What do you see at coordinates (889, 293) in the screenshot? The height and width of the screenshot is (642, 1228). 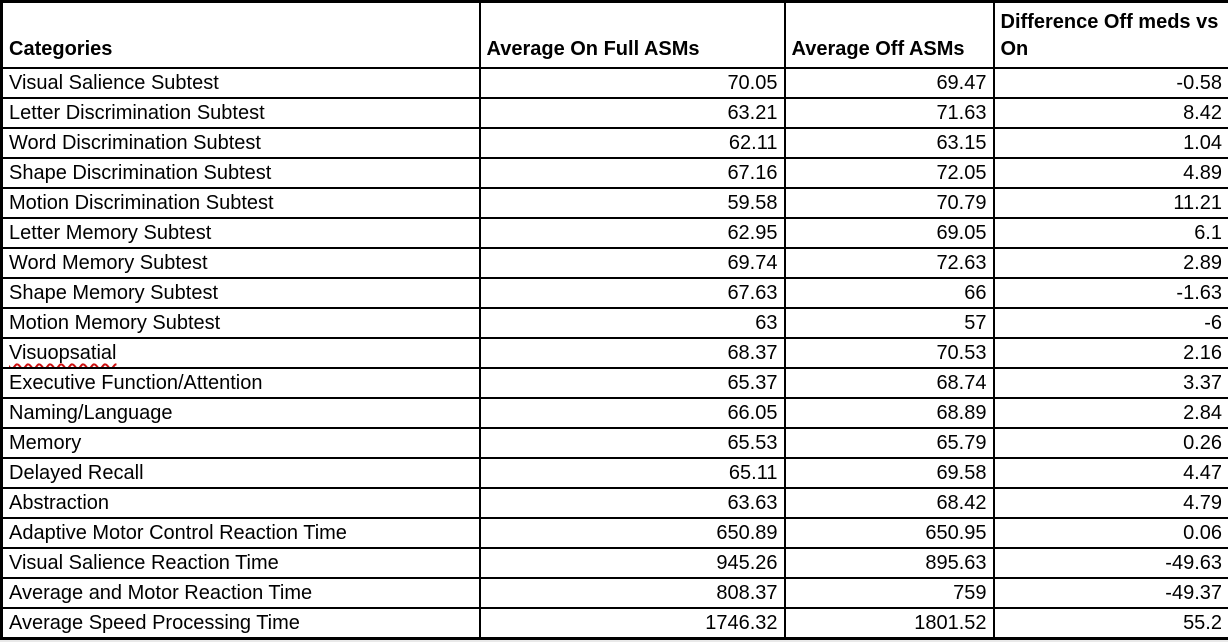 I see `cell-average-off-asms: 66` at bounding box center [889, 293].